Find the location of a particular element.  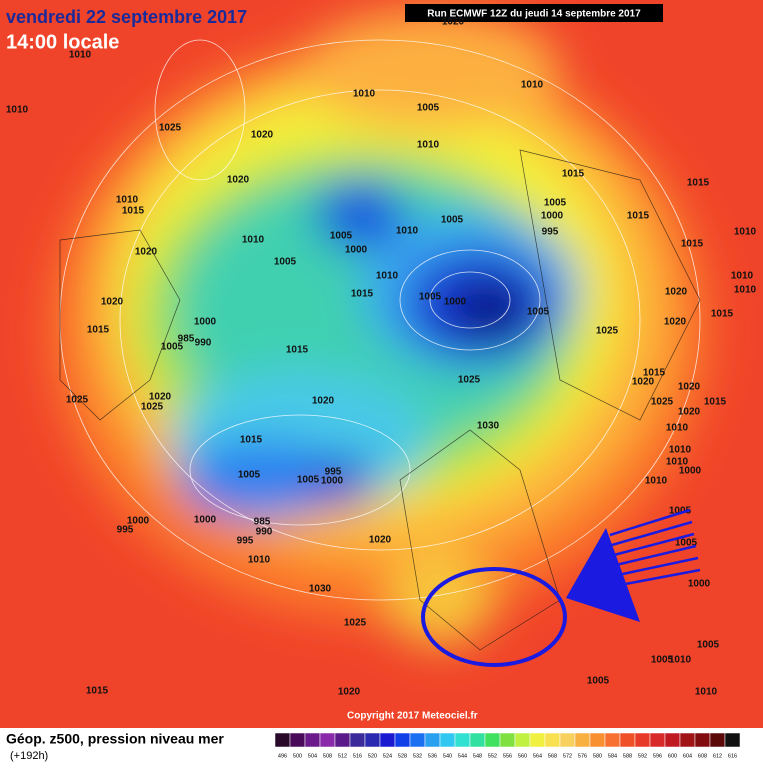

pressure-label: 990 is located at coordinates (264, 532).